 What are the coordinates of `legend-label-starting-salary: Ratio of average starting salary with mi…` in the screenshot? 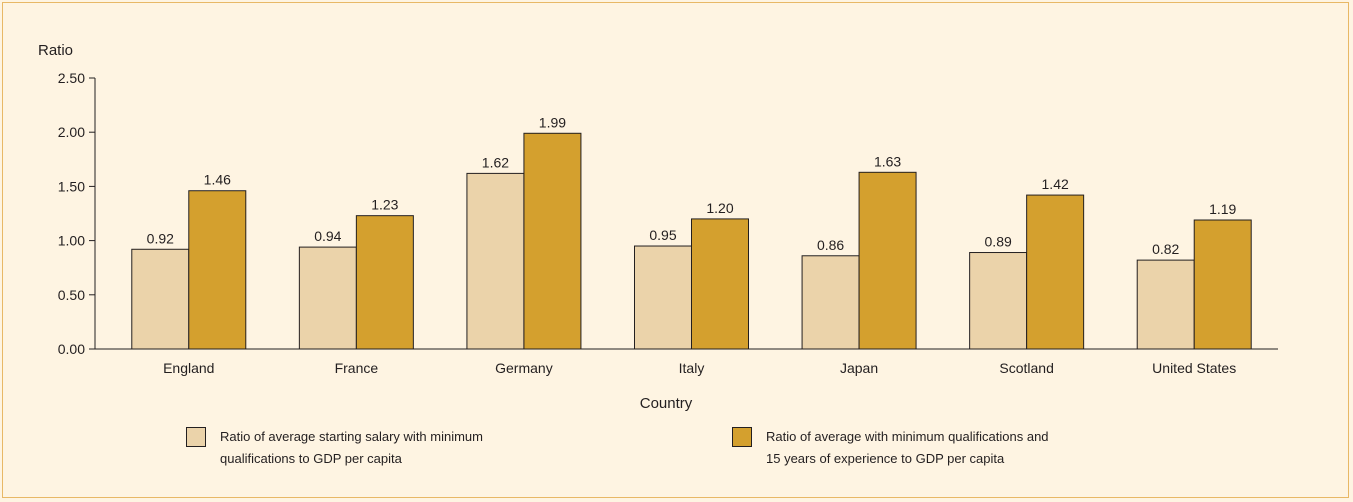 It's located at (351, 447).